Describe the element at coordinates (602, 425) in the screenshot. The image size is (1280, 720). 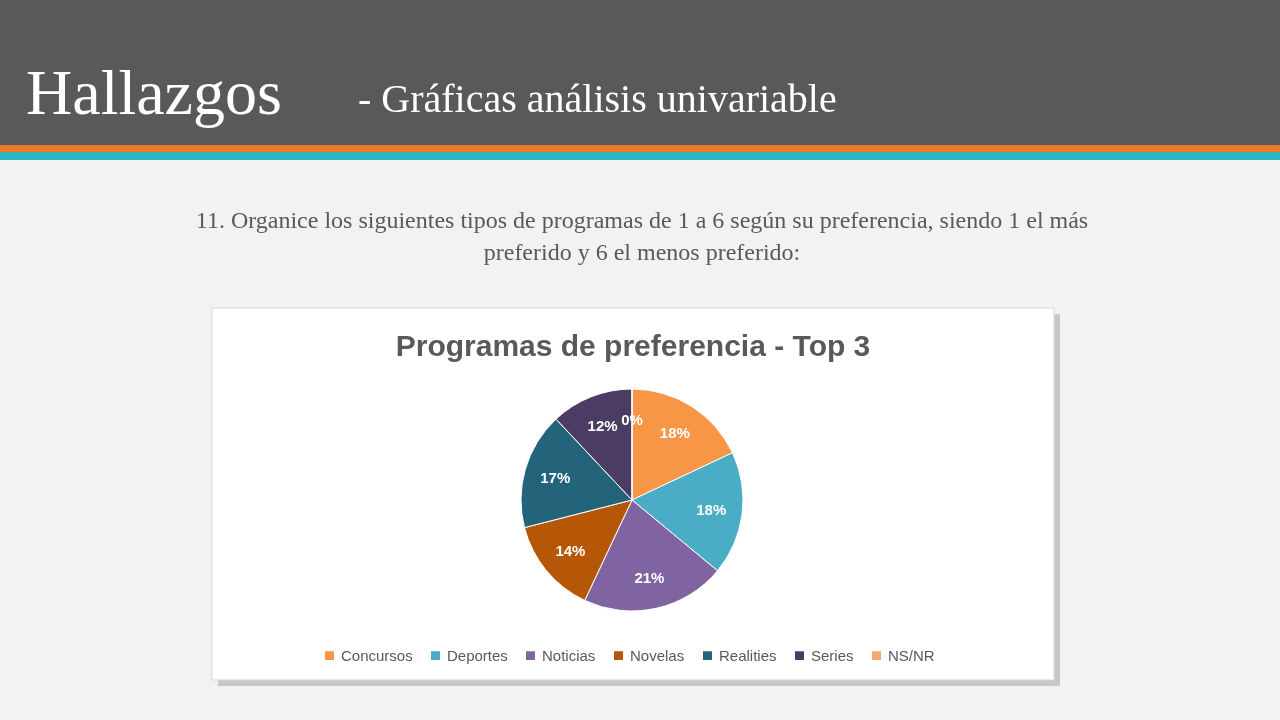
I see `data-label: 12%` at that location.